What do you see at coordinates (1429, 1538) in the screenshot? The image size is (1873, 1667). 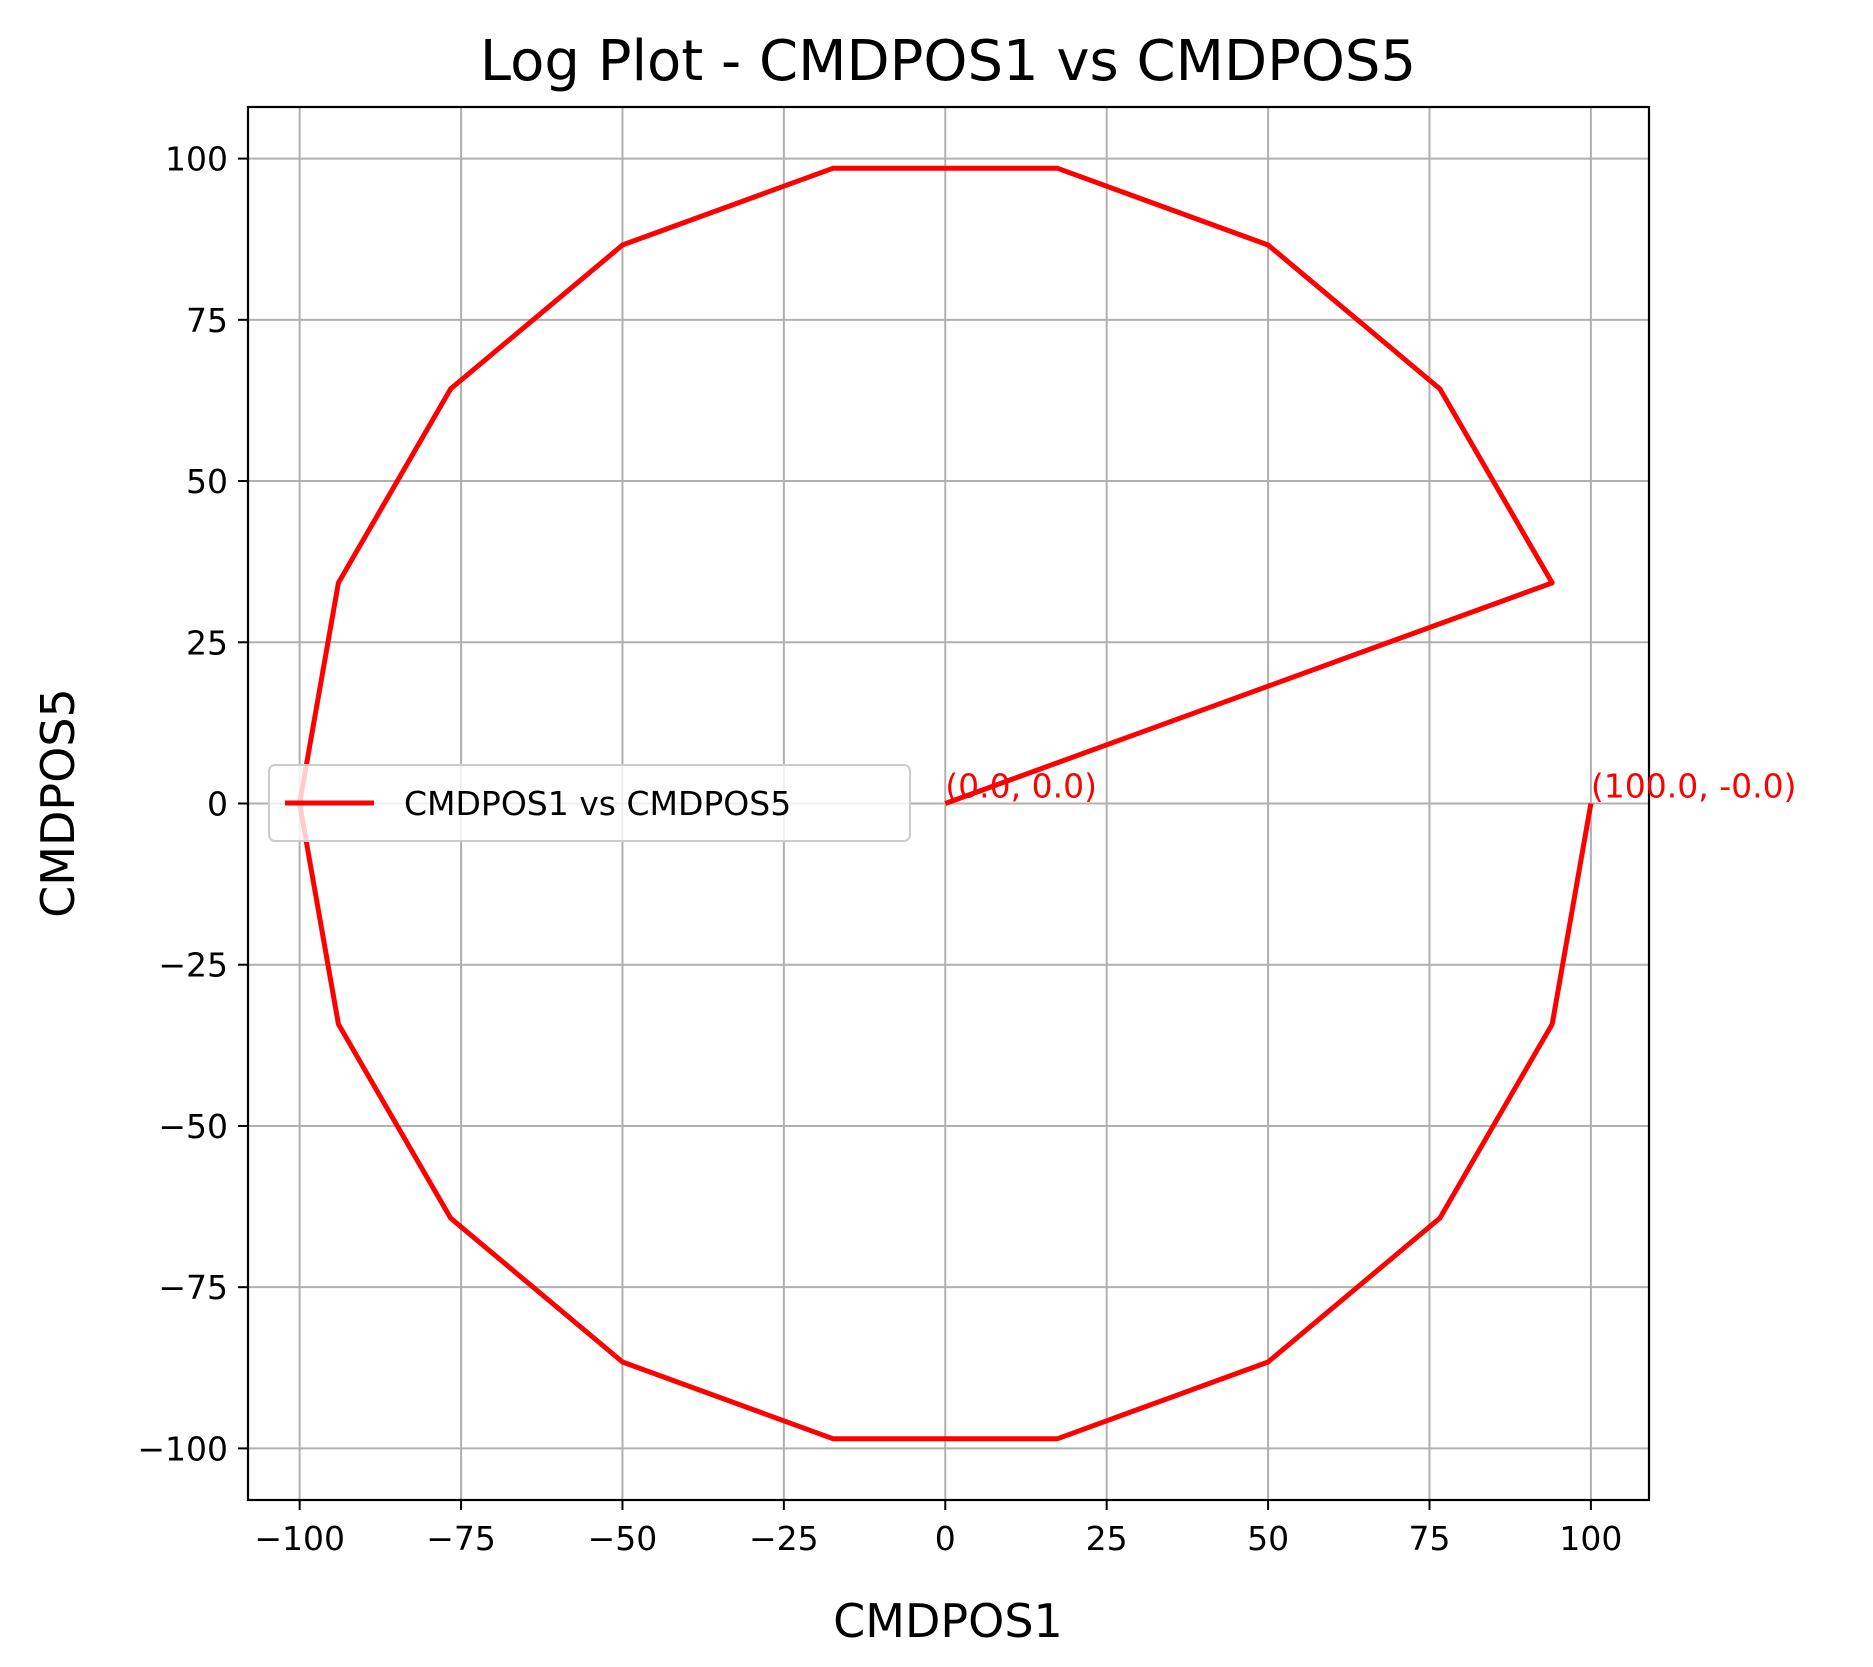 I see `x-tick-label-7: 75` at bounding box center [1429, 1538].